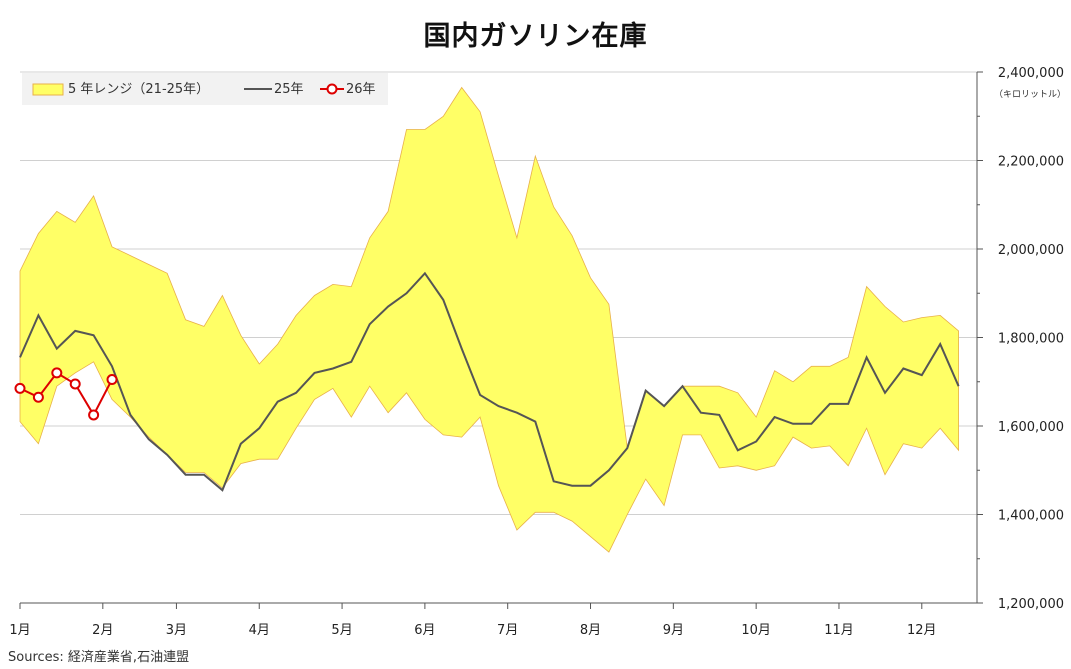 This screenshot has width=1071, height=669. What do you see at coordinates (1031, 162) in the screenshot?
I see `y-tick-label: 2,200,000` at bounding box center [1031, 162].